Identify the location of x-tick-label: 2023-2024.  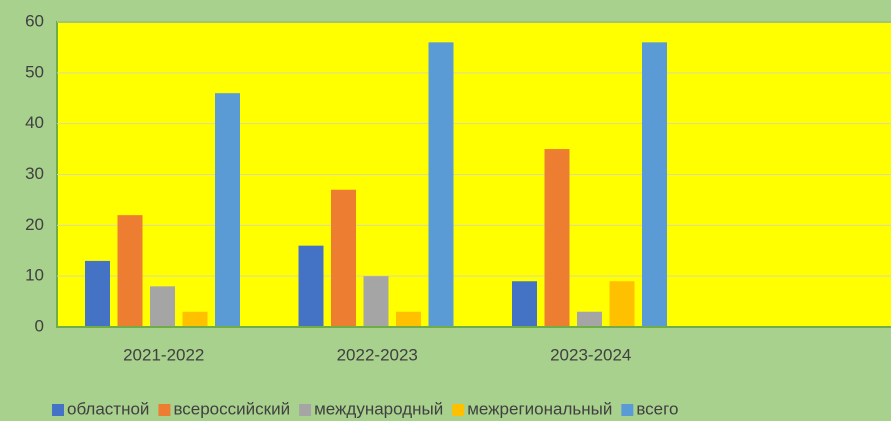
(590, 354).